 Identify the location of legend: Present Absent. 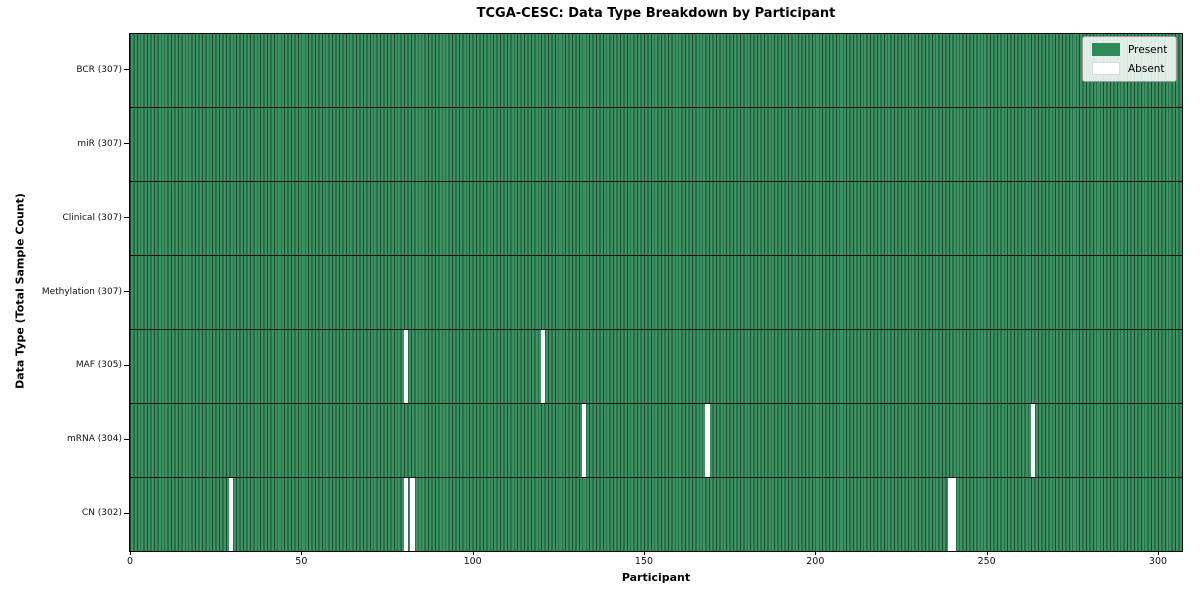
(1130, 59).